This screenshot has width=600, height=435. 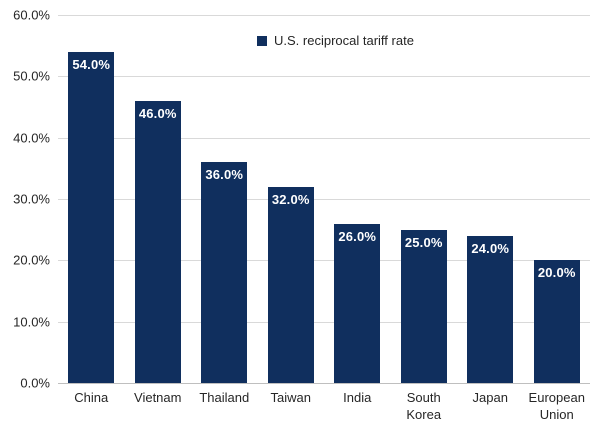 I want to click on bar-taiwan: 32.0%, so click(x=290, y=284).